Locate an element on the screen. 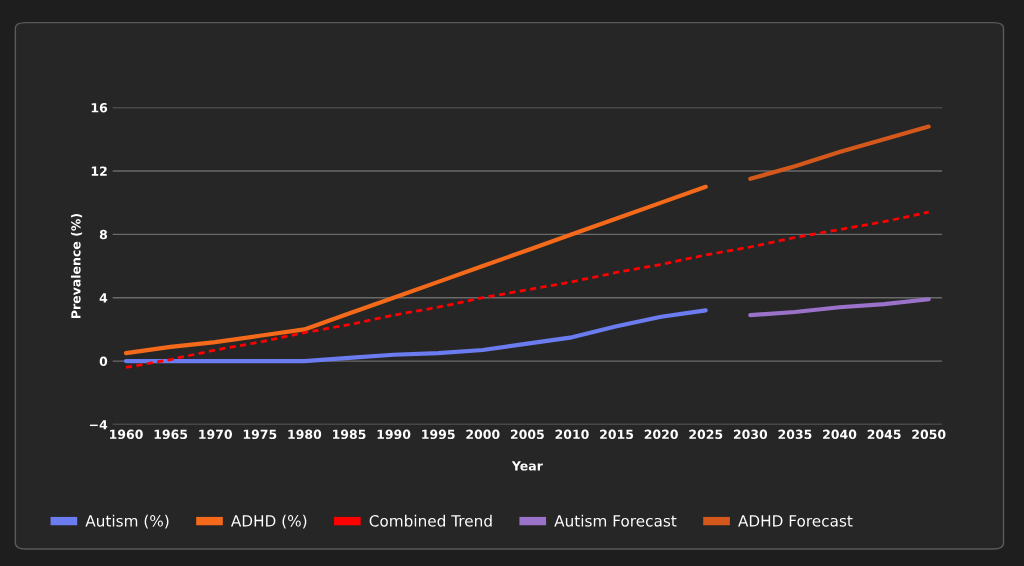 This screenshot has height=566, width=1024. x-axis-title: Year is located at coordinates (527, 466).